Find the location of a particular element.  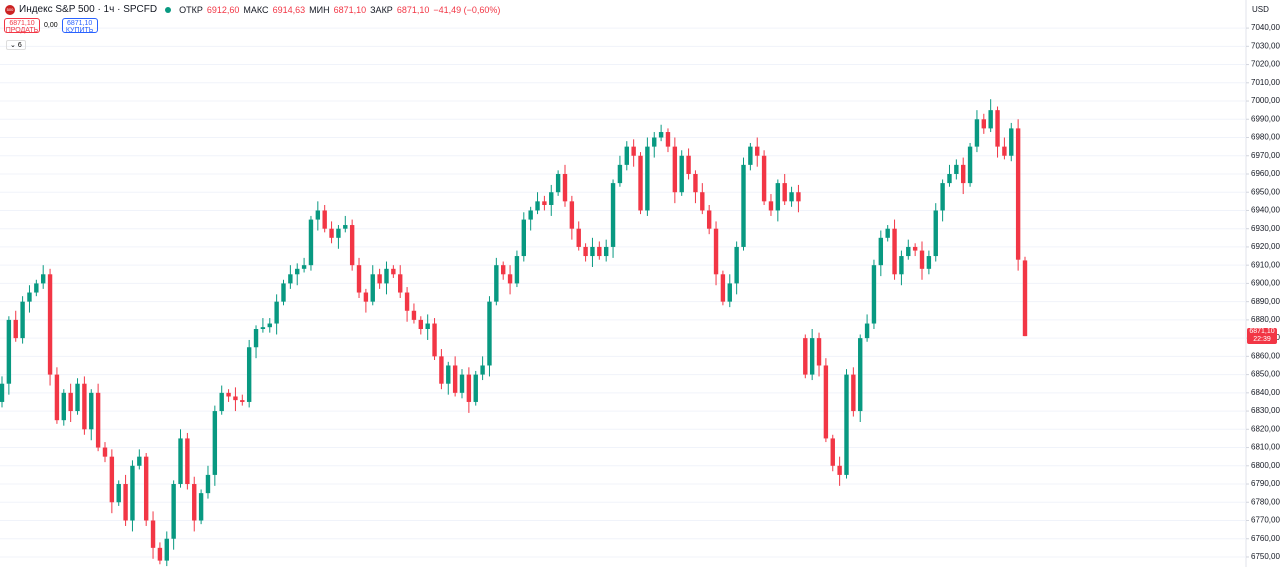

symbol-title: Индекс S&P 500 · 1ч · SPCFD is located at coordinates (88, 9).